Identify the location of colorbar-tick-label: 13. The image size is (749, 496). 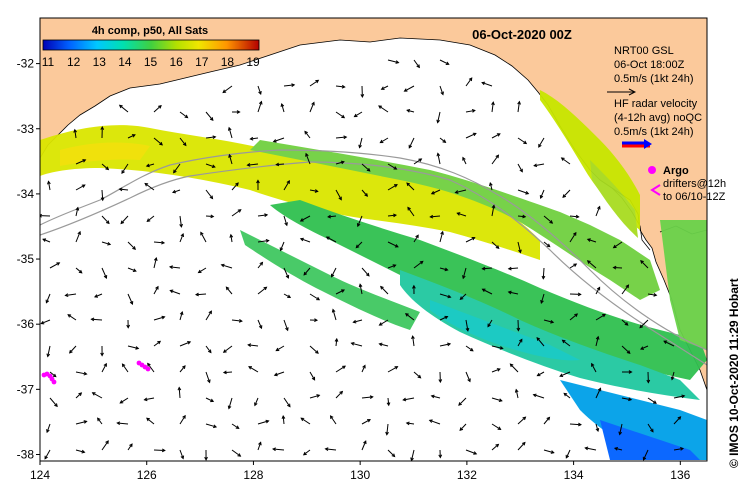
(100, 62).